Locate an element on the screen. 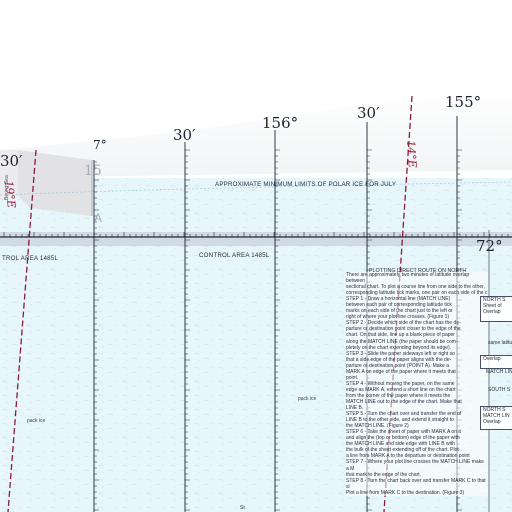 The image size is (512, 512). figure-north-side-1: NORTH S is located at coordinates (494, 300).